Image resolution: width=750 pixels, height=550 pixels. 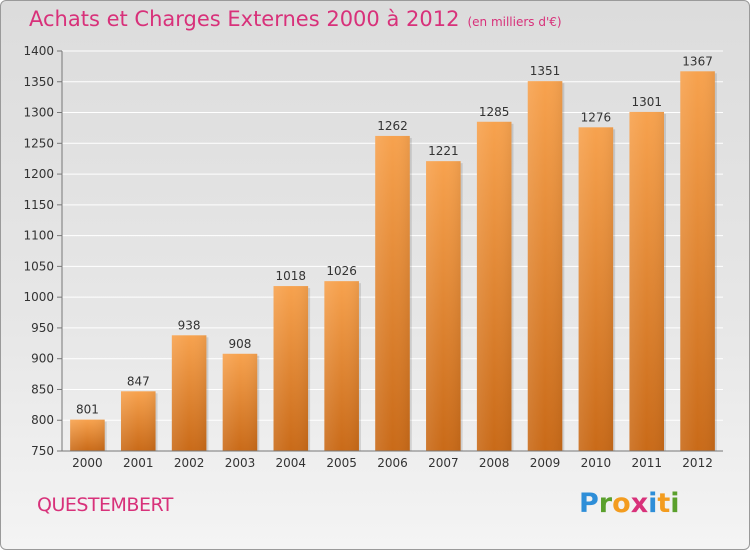 What do you see at coordinates (596, 463) in the screenshot?
I see `x-tick-label: 2010` at bounding box center [596, 463].